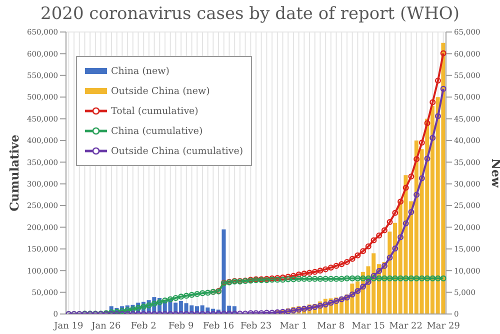 The width and height of the screenshot is (500, 334). I want to click on x-tick-label: Mar 1, so click(294, 326).